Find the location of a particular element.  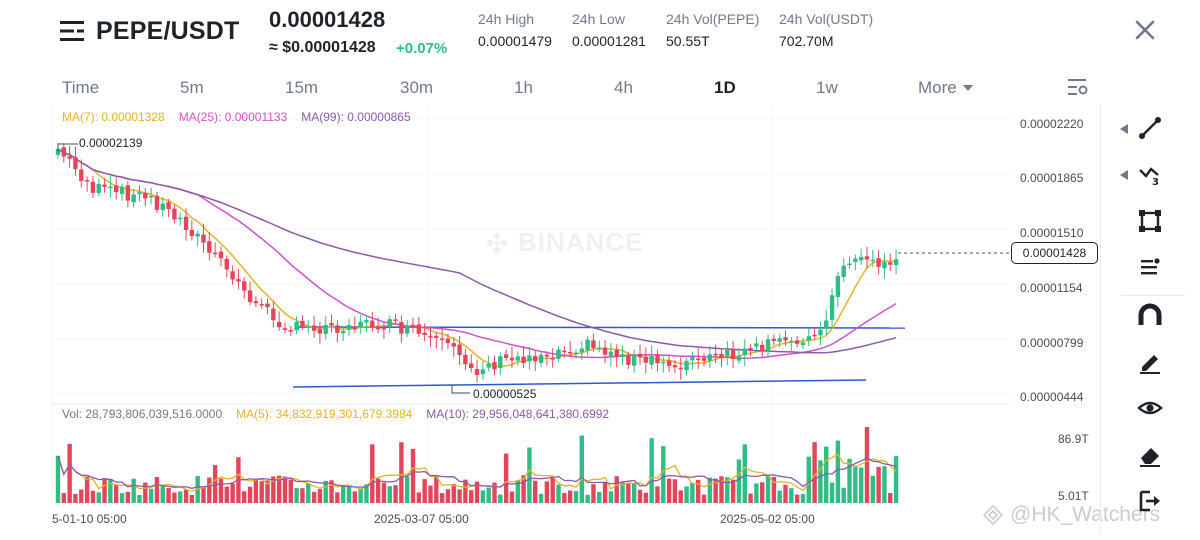

magnet-icon is located at coordinates (1150, 316).